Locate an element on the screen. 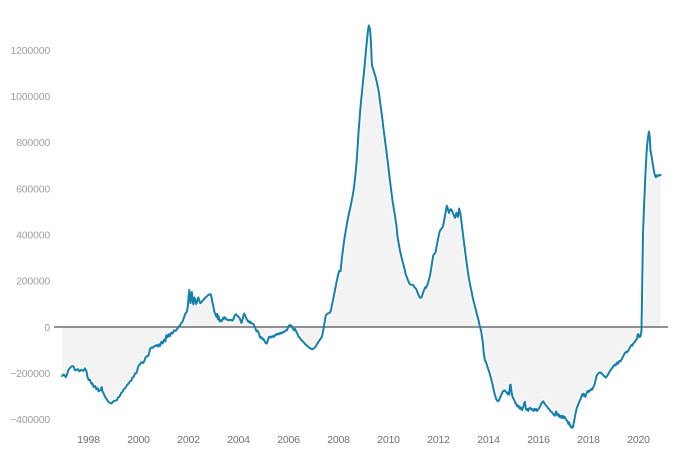  svg-text: 800000 is located at coordinates (33, 143).